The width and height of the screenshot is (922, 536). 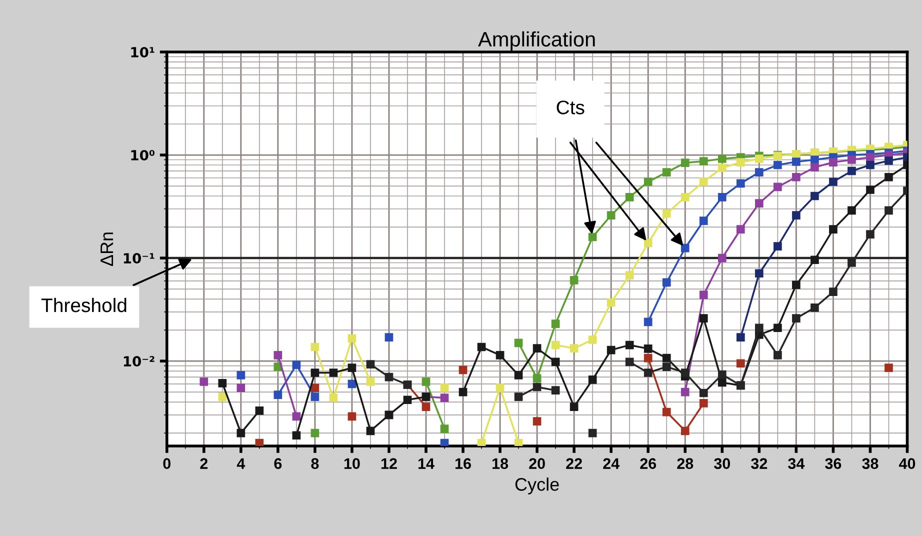 What do you see at coordinates (241, 463) in the screenshot?
I see `x-tick-label: 4` at bounding box center [241, 463].